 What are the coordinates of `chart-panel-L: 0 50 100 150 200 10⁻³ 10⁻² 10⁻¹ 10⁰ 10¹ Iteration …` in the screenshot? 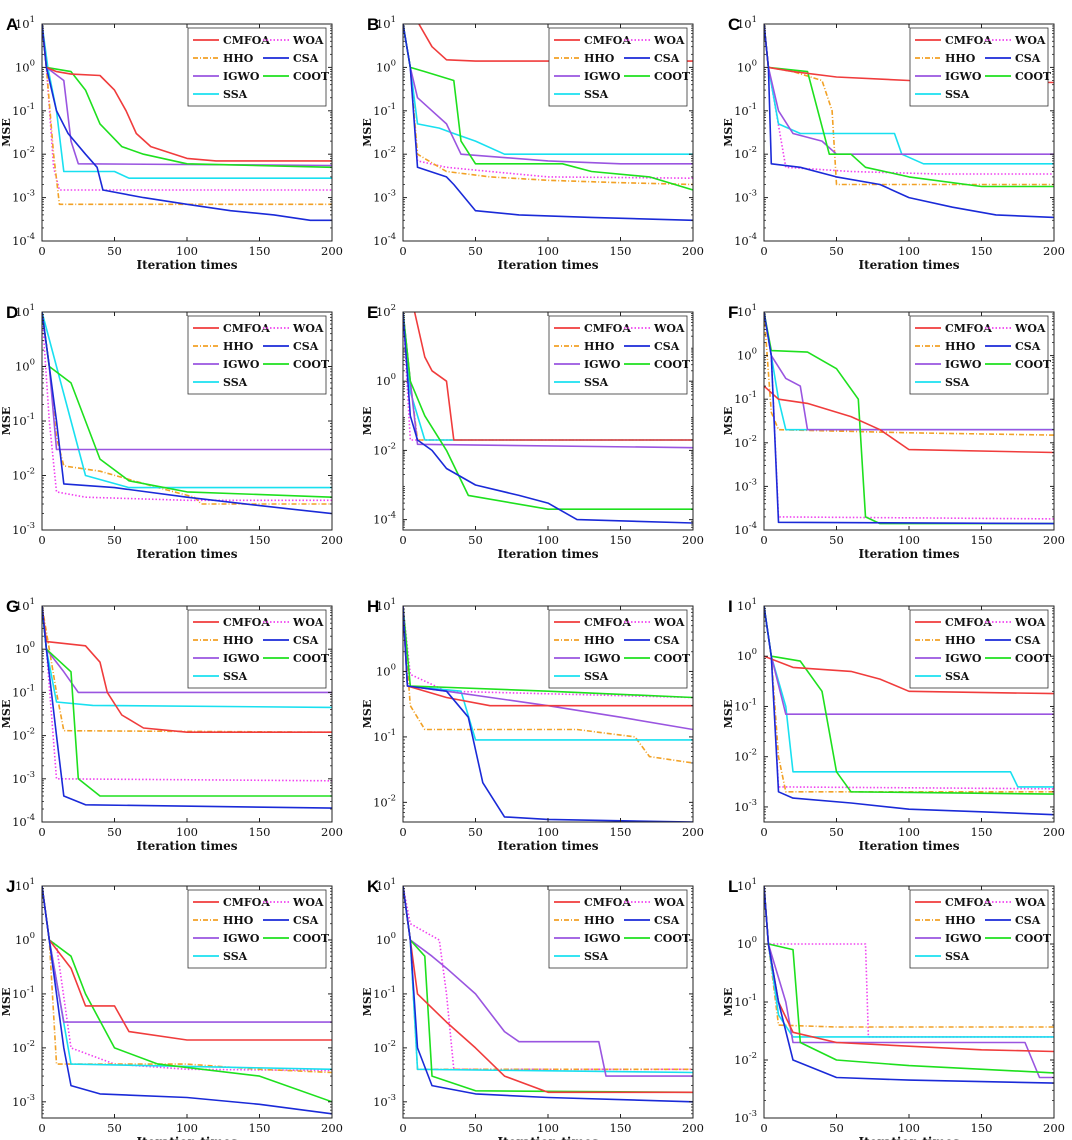 It's located at (893, 1008).